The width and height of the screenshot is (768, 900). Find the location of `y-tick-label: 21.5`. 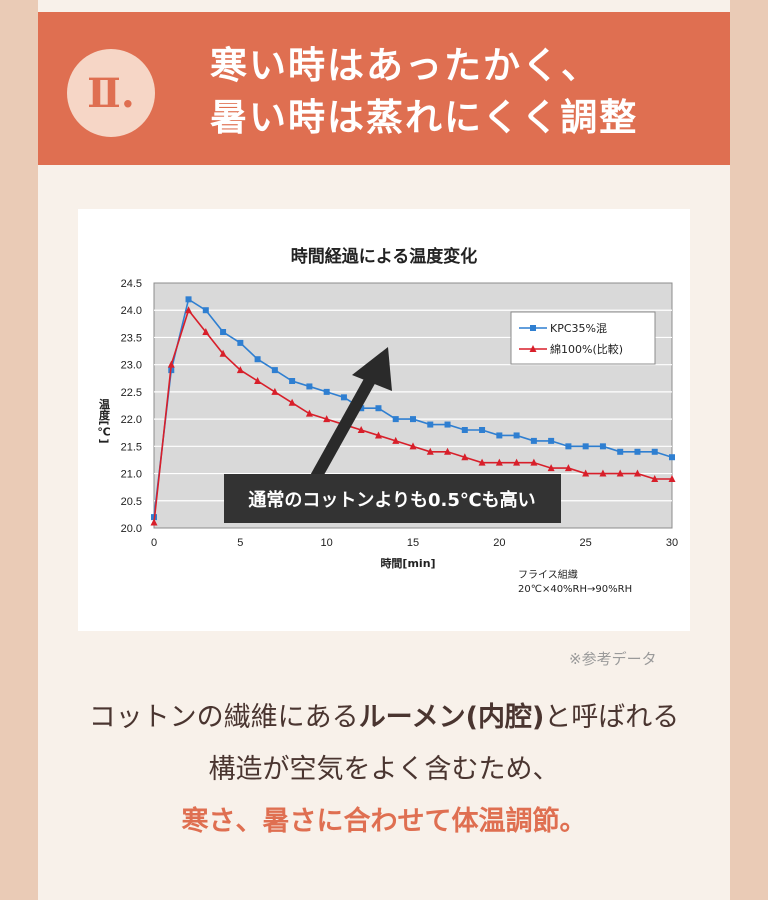

y-tick-label: 21.5 is located at coordinates (131, 447).